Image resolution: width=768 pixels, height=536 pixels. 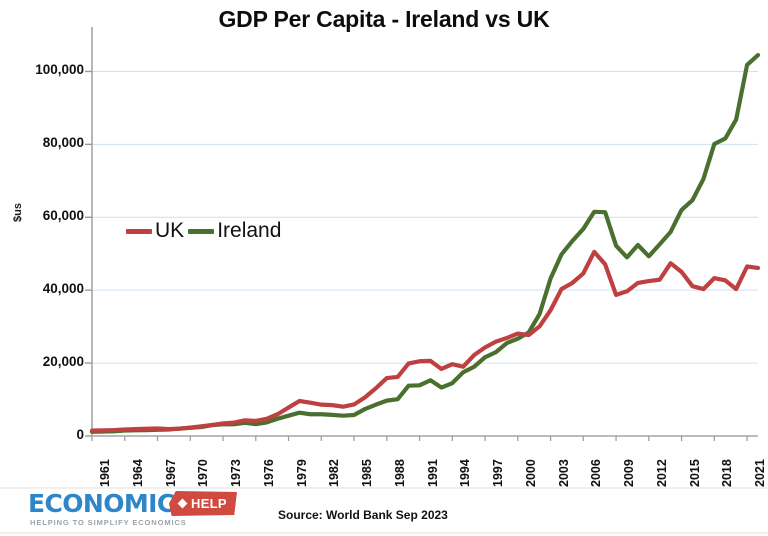 What do you see at coordinates (384, 19) in the screenshot?
I see `chart-title: GDP Per Capita - Ireland vs UK` at bounding box center [384, 19].